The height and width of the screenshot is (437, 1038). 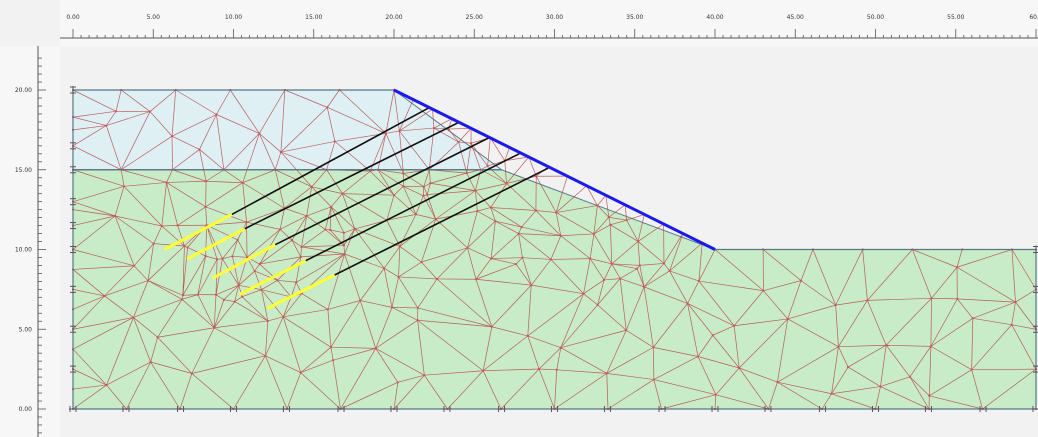 What do you see at coordinates (154, 17) in the screenshot?
I see `top-ruler-label: 5.00` at bounding box center [154, 17].